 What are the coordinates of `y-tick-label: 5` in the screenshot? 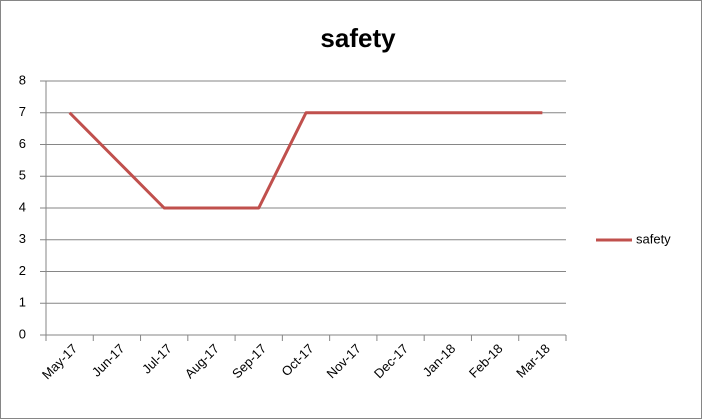 It's located at (22, 175).